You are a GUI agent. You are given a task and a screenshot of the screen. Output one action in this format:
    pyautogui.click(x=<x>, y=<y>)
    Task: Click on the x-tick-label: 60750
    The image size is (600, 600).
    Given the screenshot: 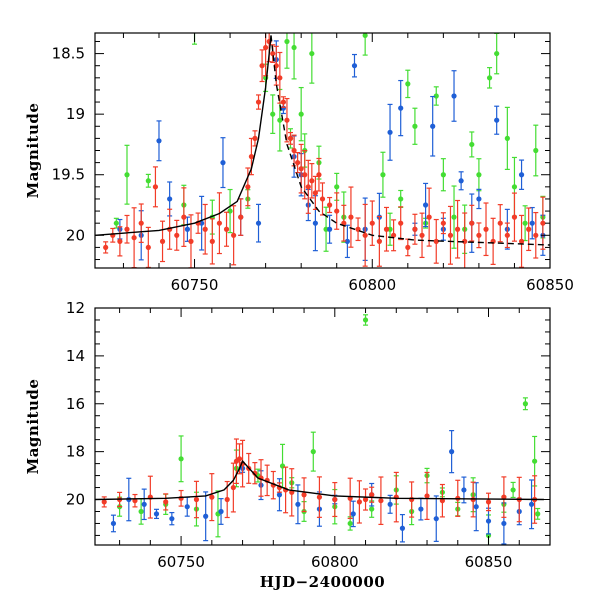 What is the action you would take?
    pyautogui.click(x=195, y=285)
    